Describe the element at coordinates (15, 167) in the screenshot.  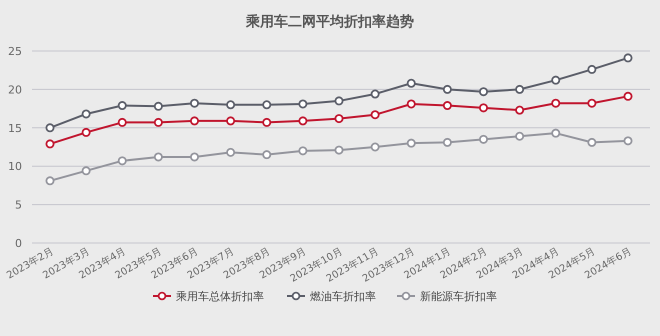
I see `y-tick-label: 10` at that location.